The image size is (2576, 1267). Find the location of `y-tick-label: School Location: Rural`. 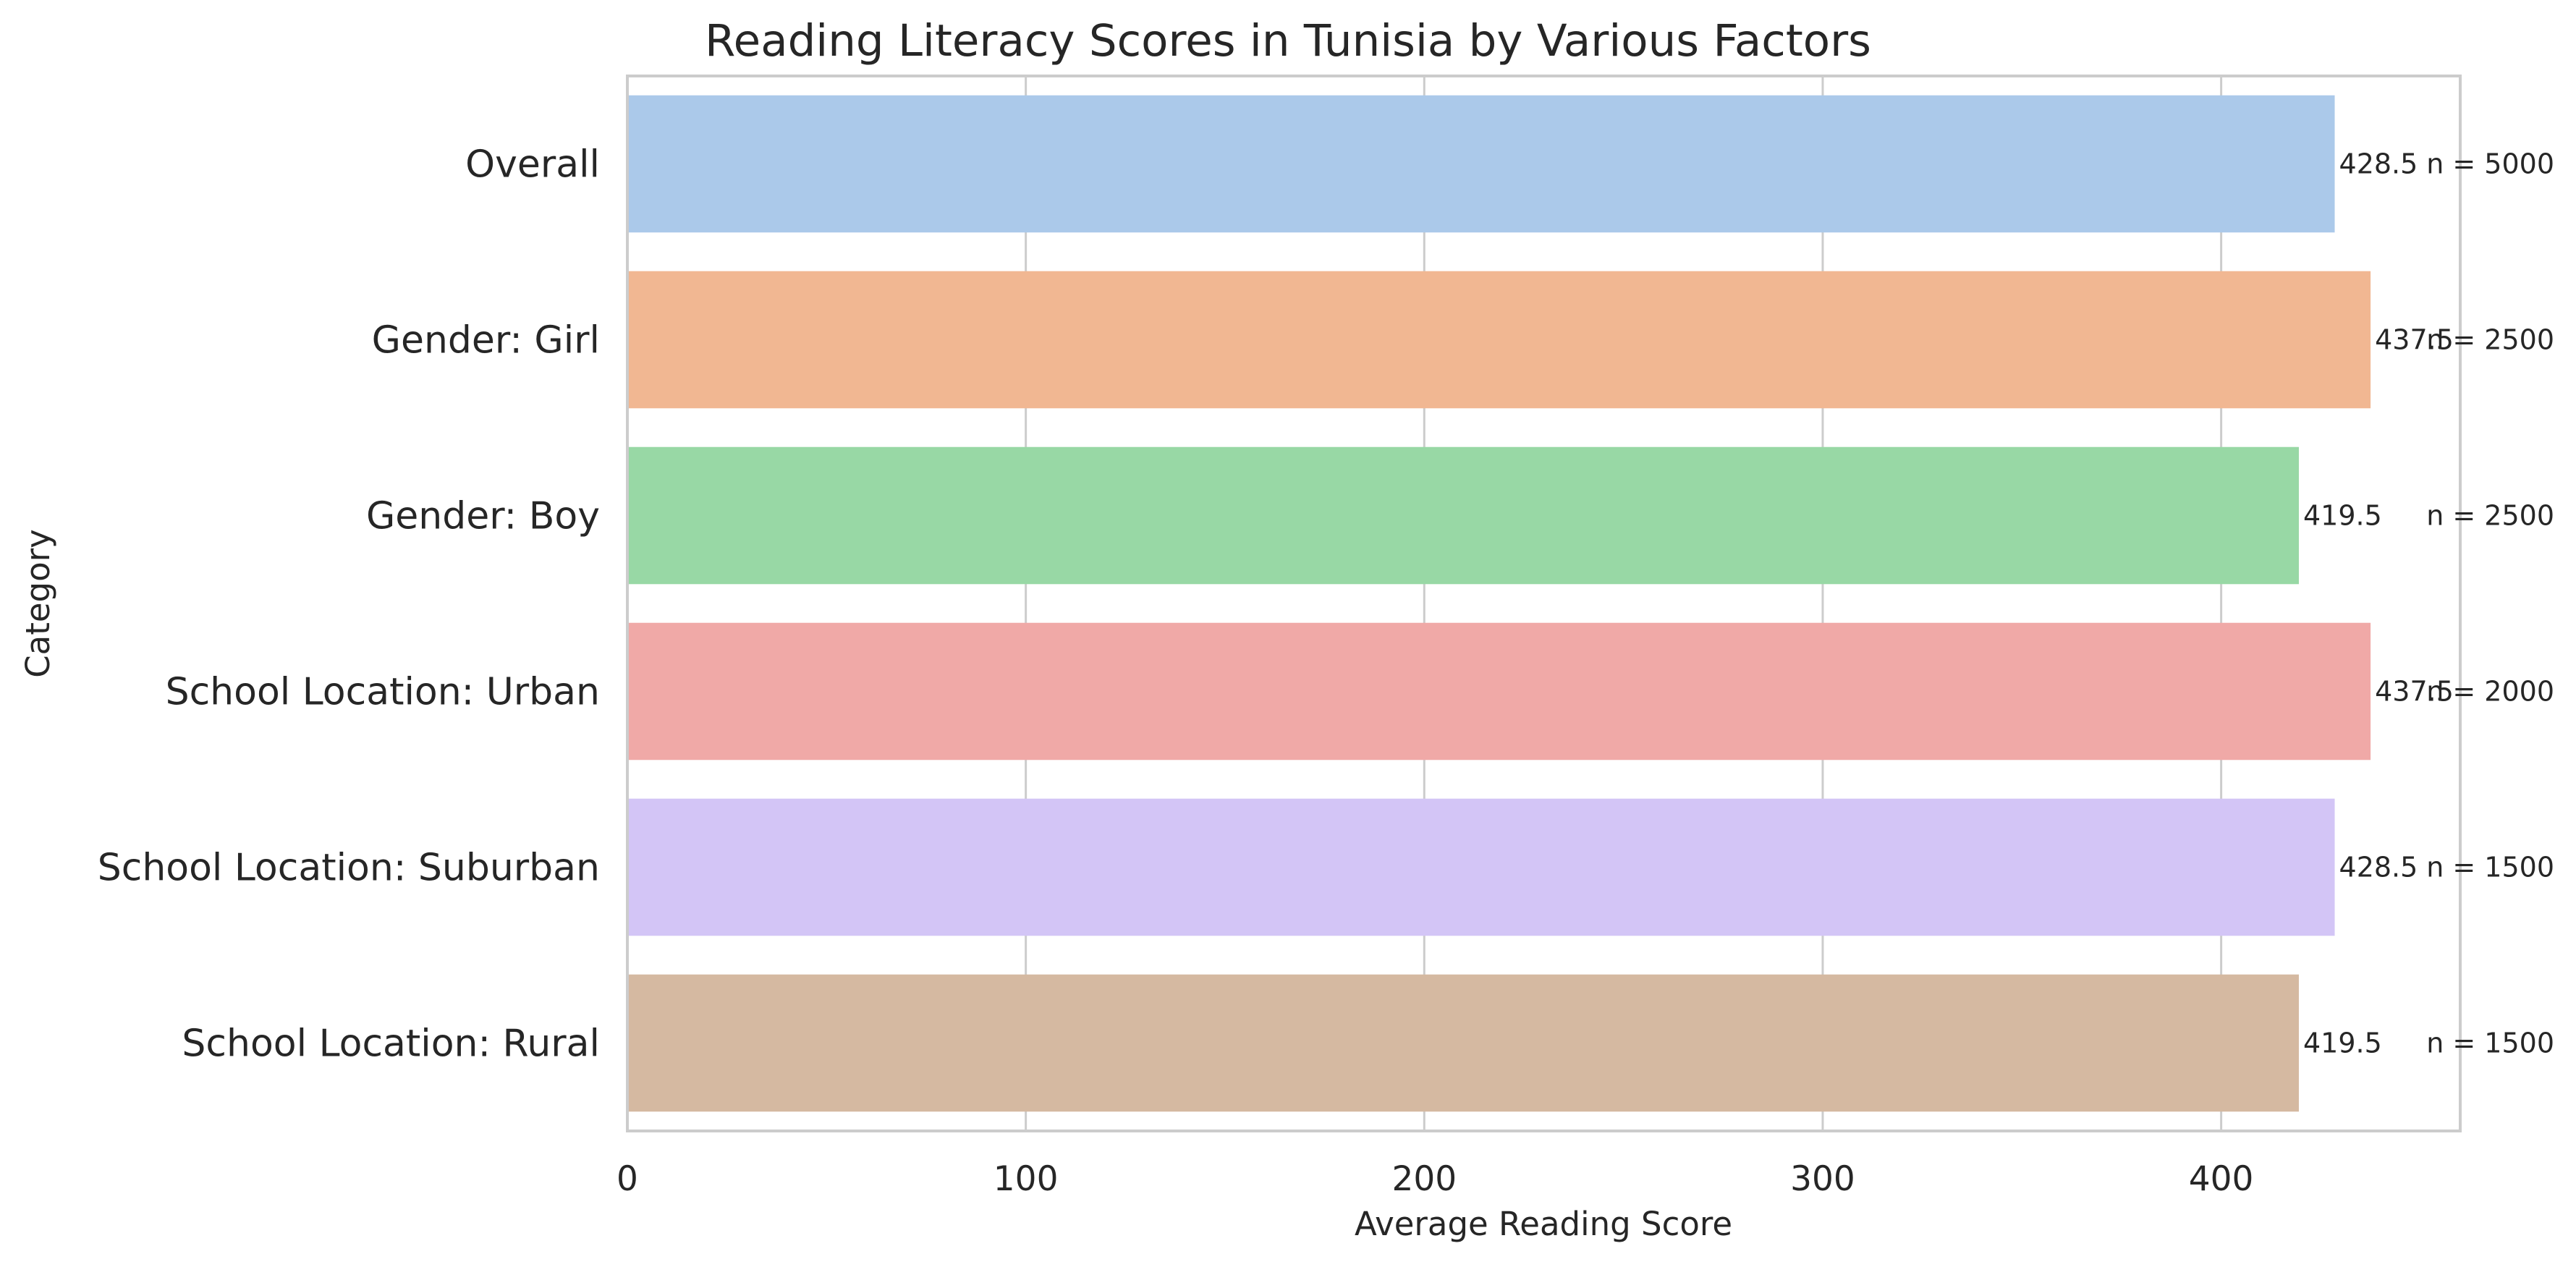

y-tick-label: School Location: Rural is located at coordinates (391, 1044).